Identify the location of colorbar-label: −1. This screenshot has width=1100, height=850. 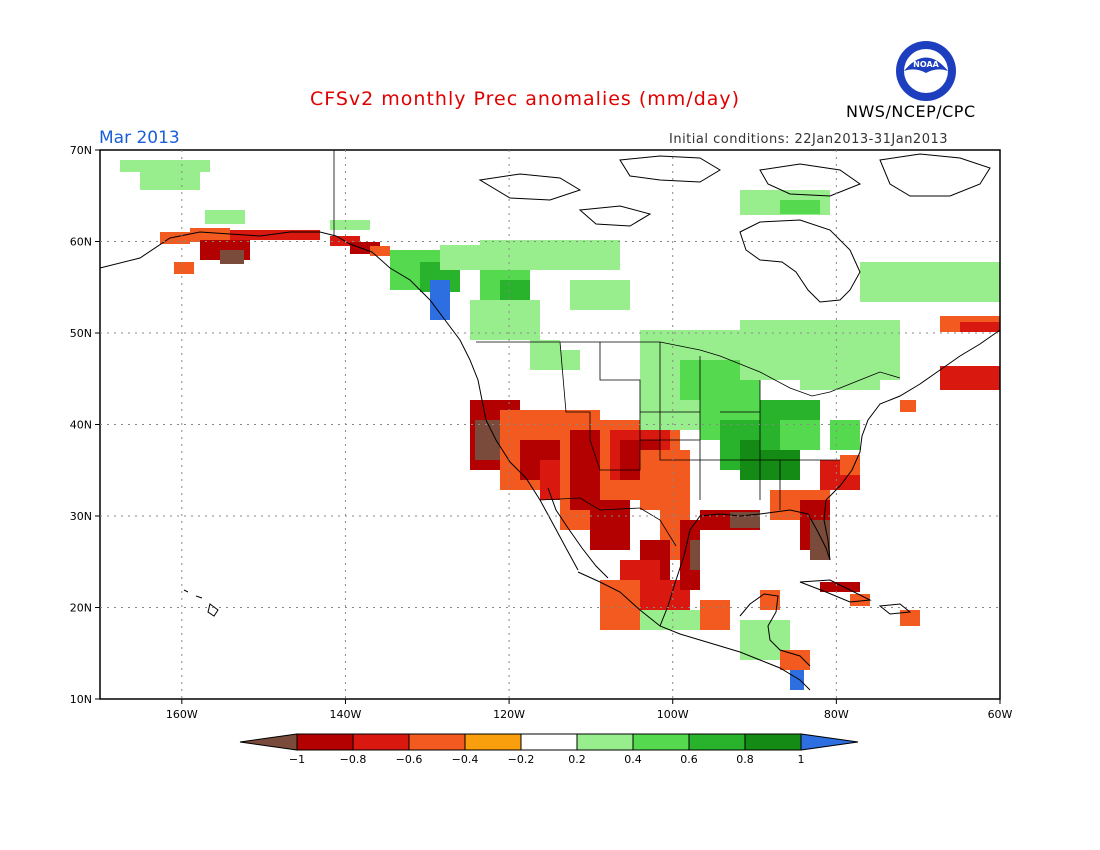
(297, 759).